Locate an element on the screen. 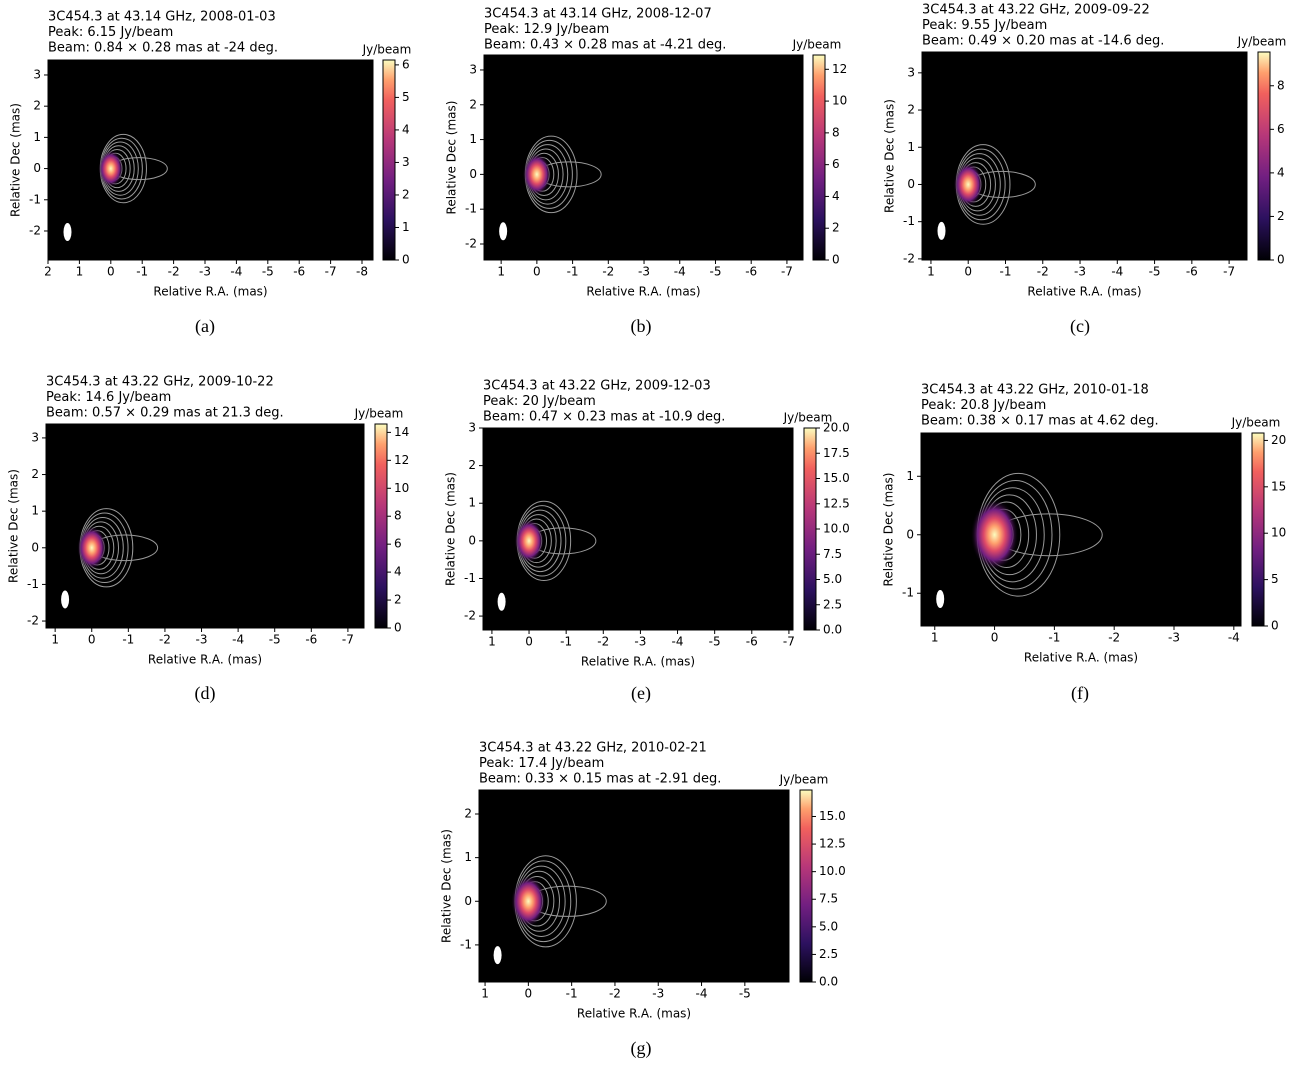 The image size is (1307, 1071). caption: (e) is located at coordinates (641, 693).